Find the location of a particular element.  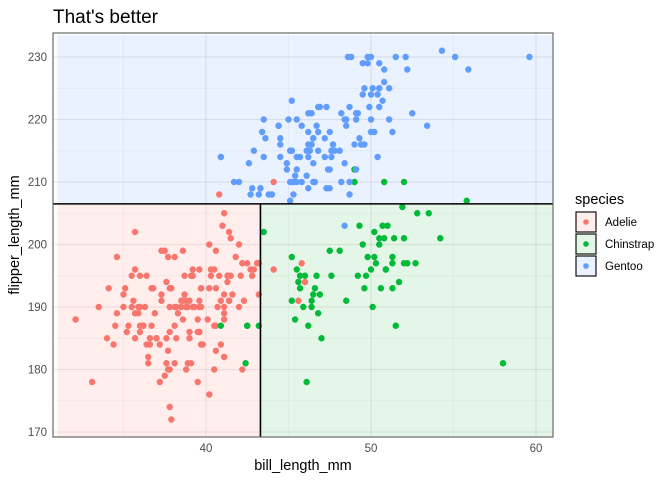

legend: species Adelie Chinstrap Gentoo is located at coordinates (614, 234).